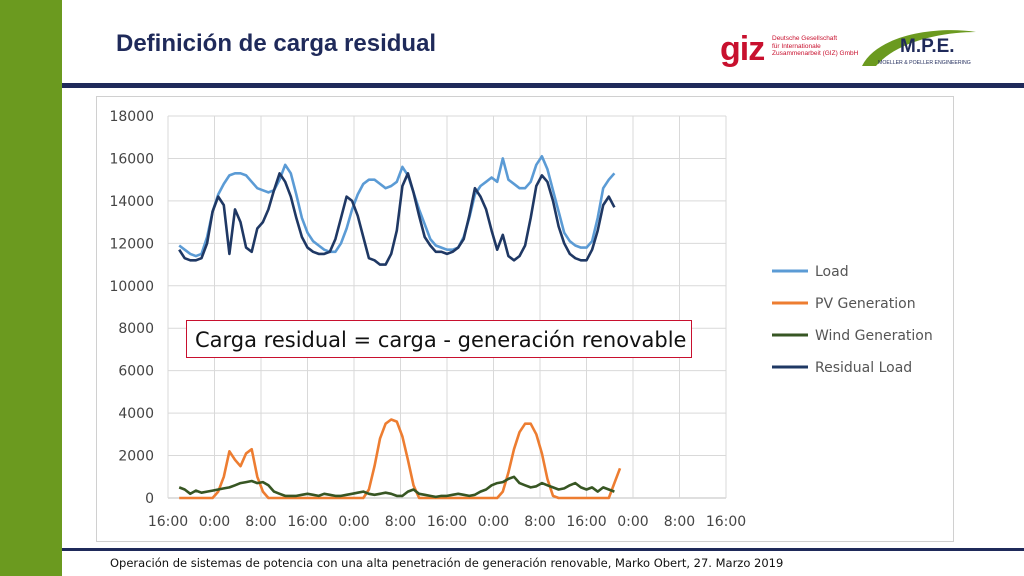  I want to click on mpe-logo-mark: M.P.E., so click(927, 46).